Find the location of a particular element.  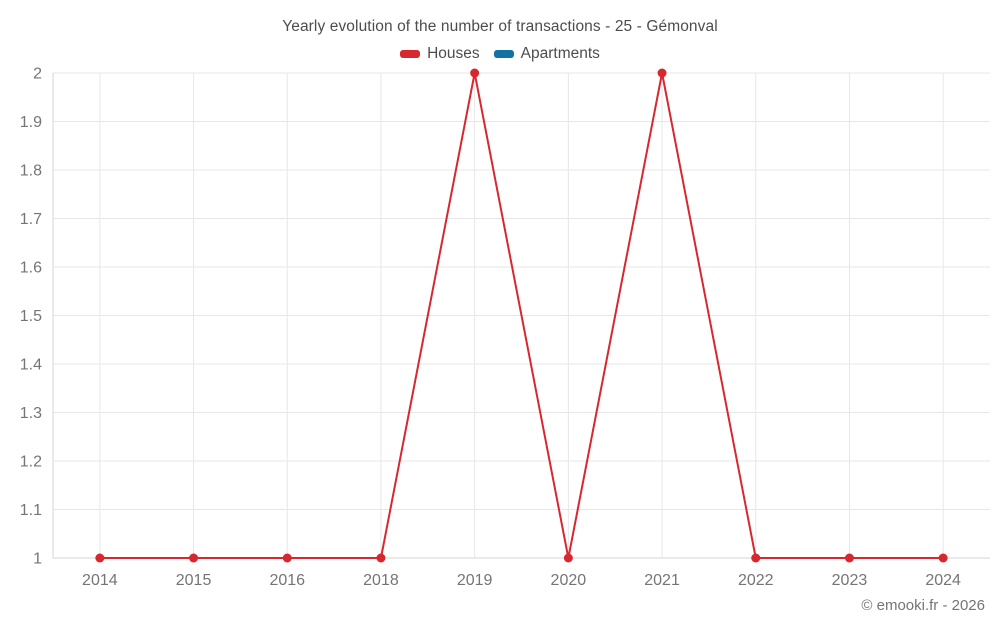

x-tick-label: 2022 is located at coordinates (756, 580).